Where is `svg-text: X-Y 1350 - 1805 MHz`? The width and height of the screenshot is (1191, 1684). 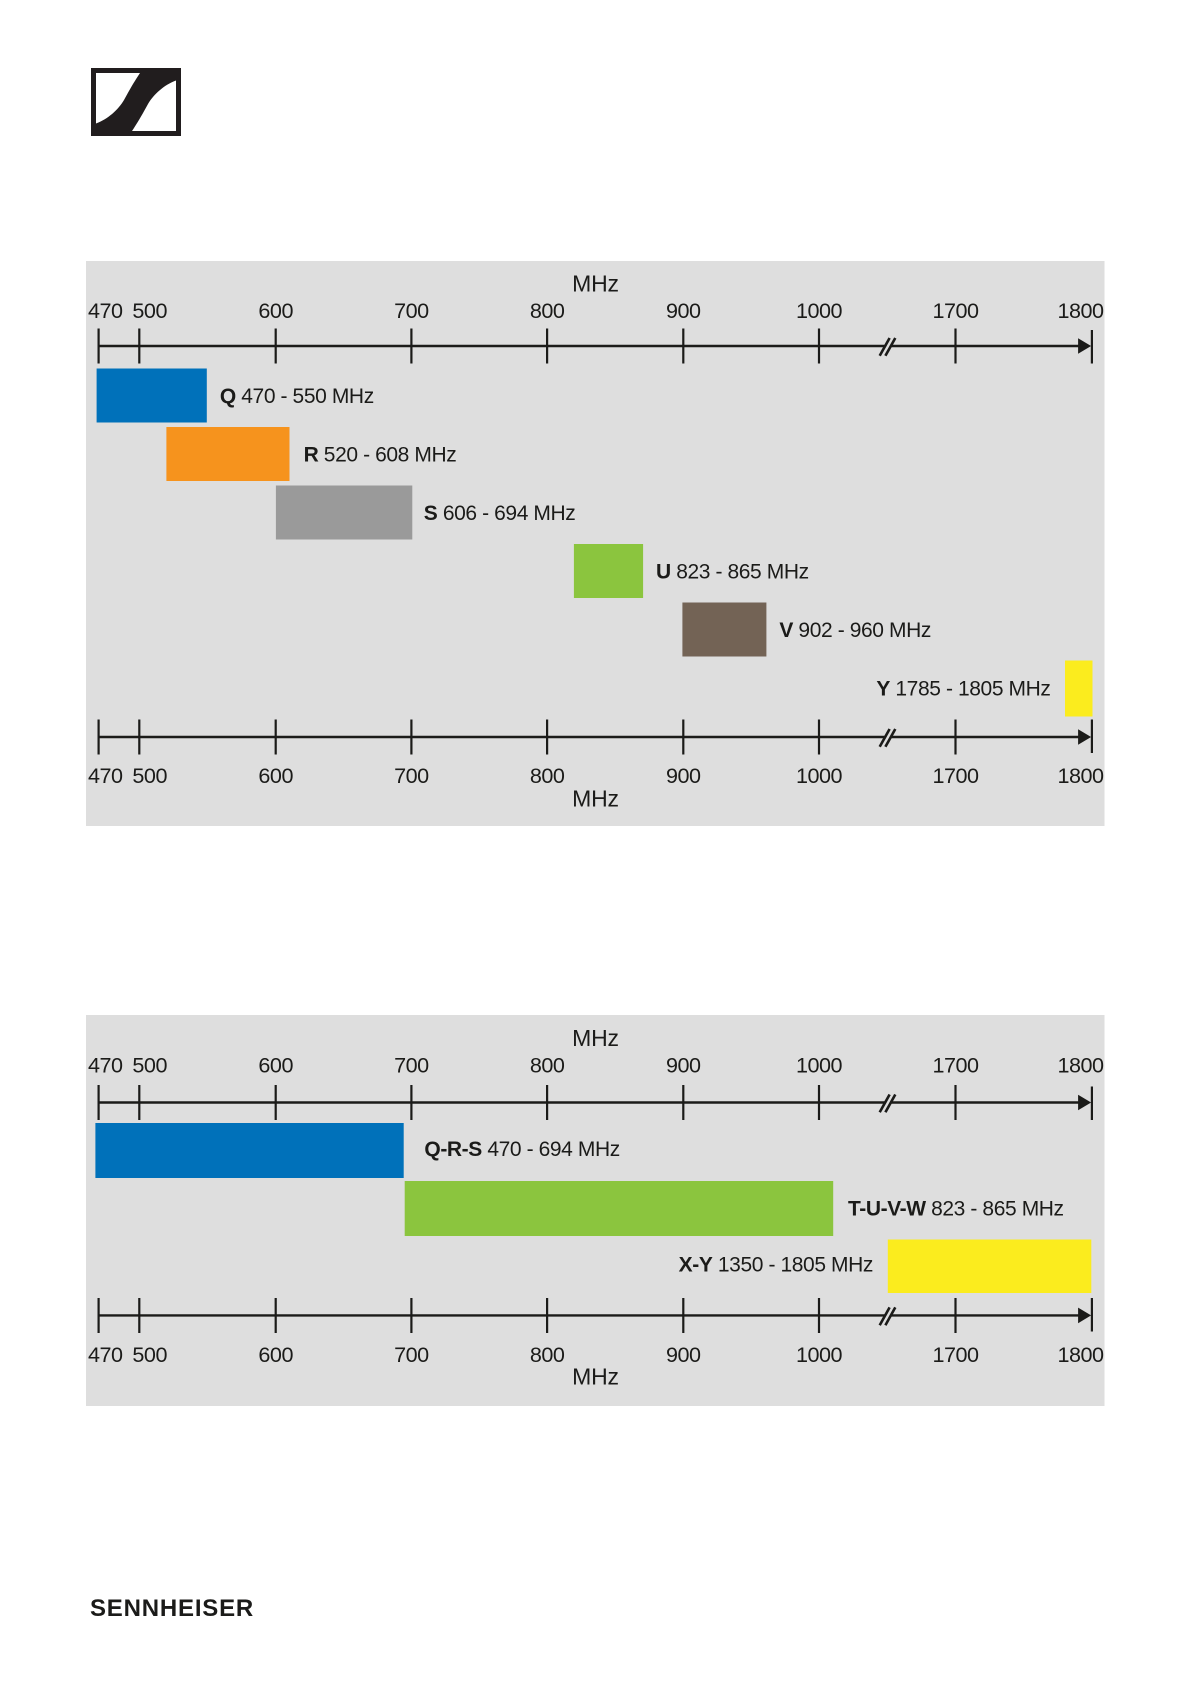 svg-text: X-Y 1350 - 1805 MHz is located at coordinates (776, 1265).